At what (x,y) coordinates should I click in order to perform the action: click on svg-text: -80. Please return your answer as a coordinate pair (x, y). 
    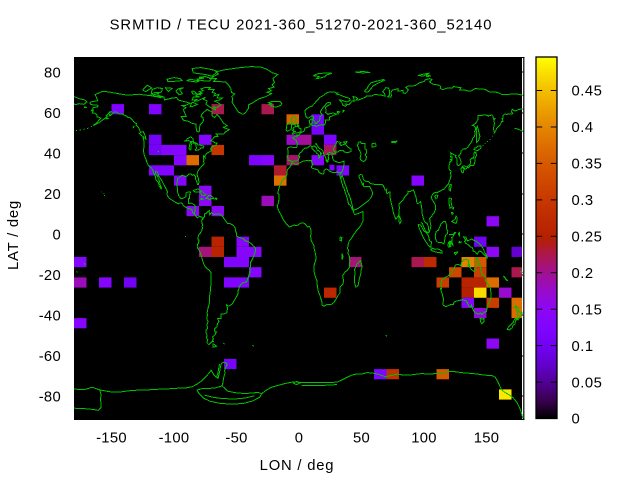
    Looking at the image, I should click on (50, 398).